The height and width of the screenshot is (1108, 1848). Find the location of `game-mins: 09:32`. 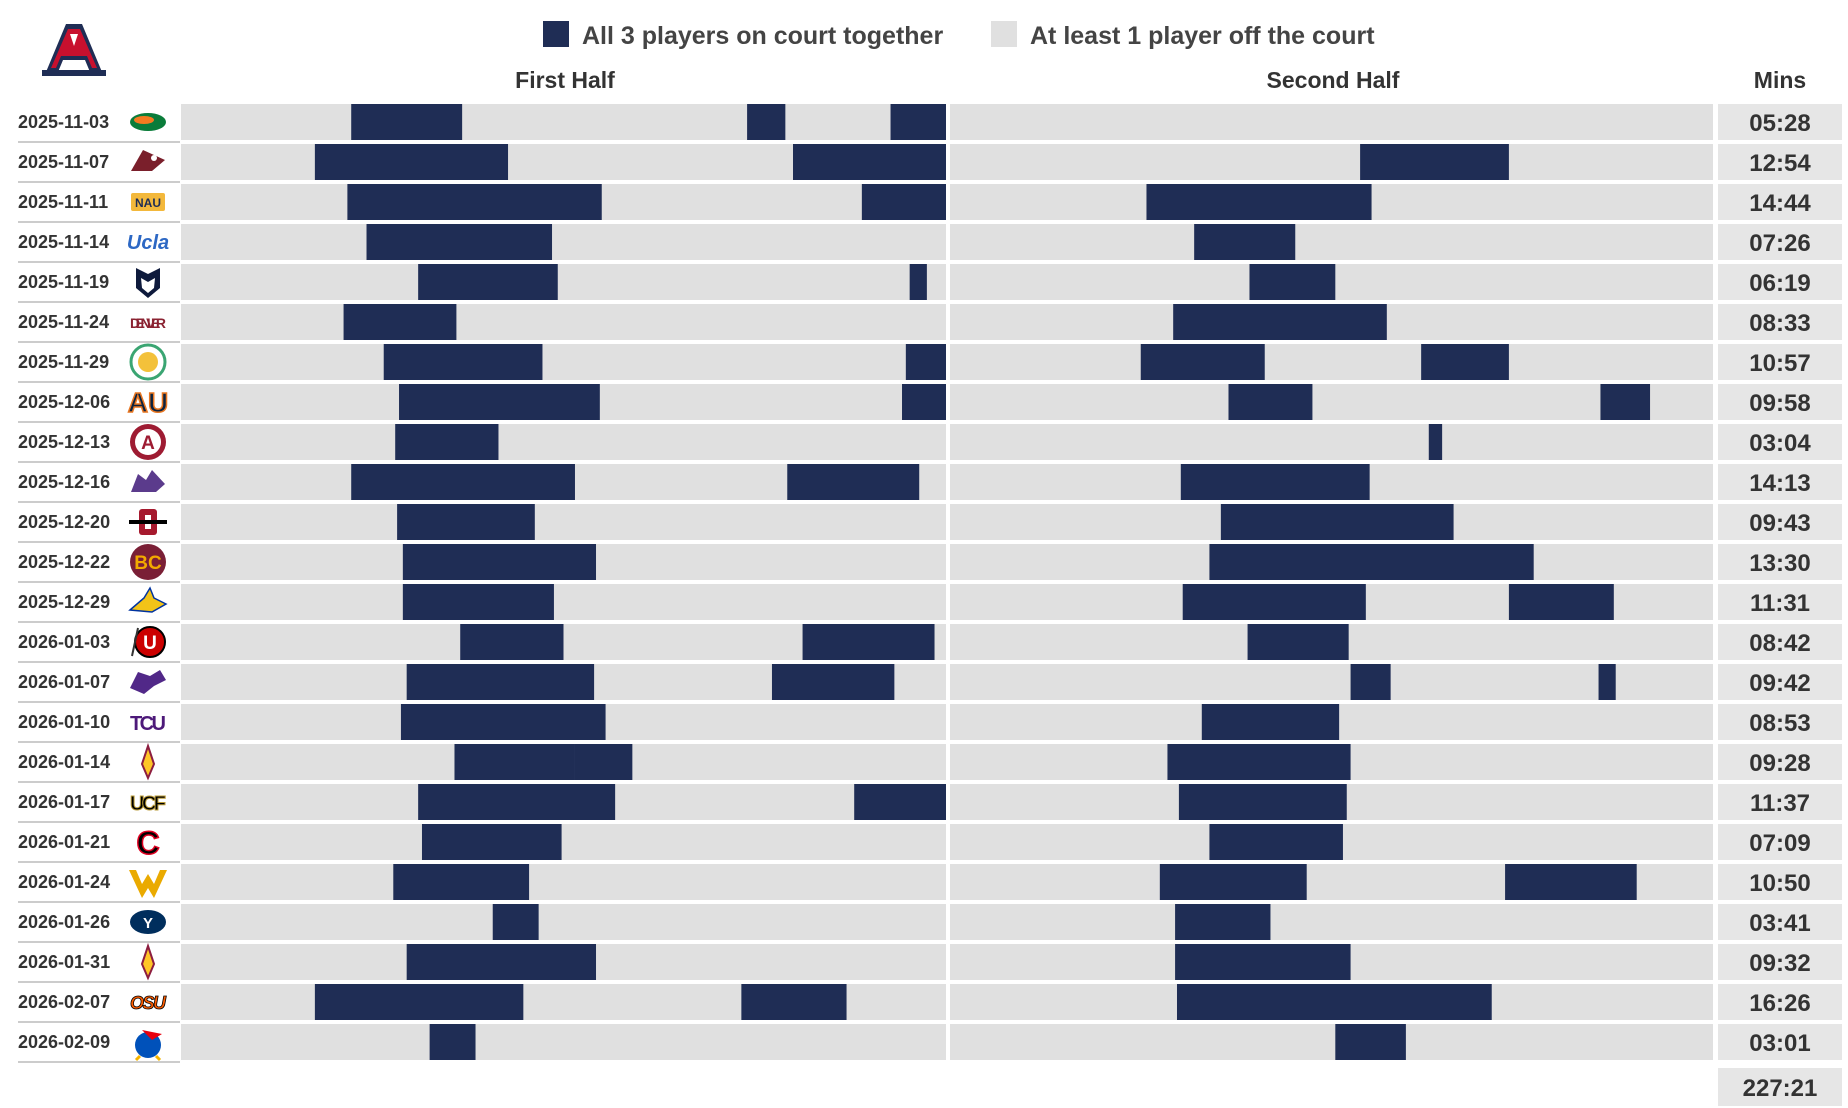

game-mins: 09:32 is located at coordinates (1779, 963).